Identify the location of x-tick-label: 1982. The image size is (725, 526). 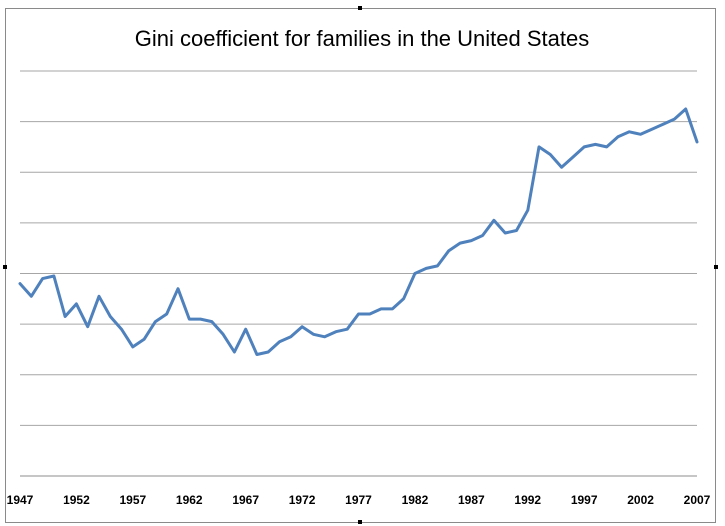
(415, 500).